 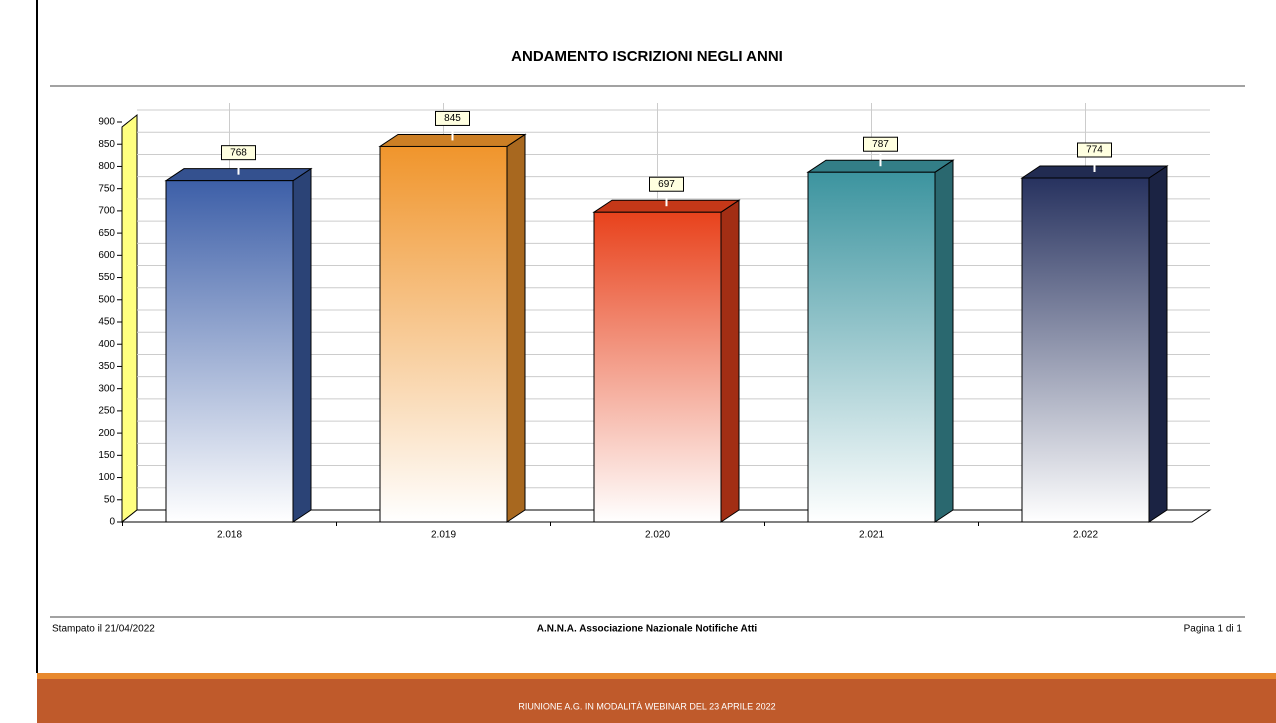 What do you see at coordinates (106, 233) in the screenshot?
I see `y-tick-label: 650` at bounding box center [106, 233].